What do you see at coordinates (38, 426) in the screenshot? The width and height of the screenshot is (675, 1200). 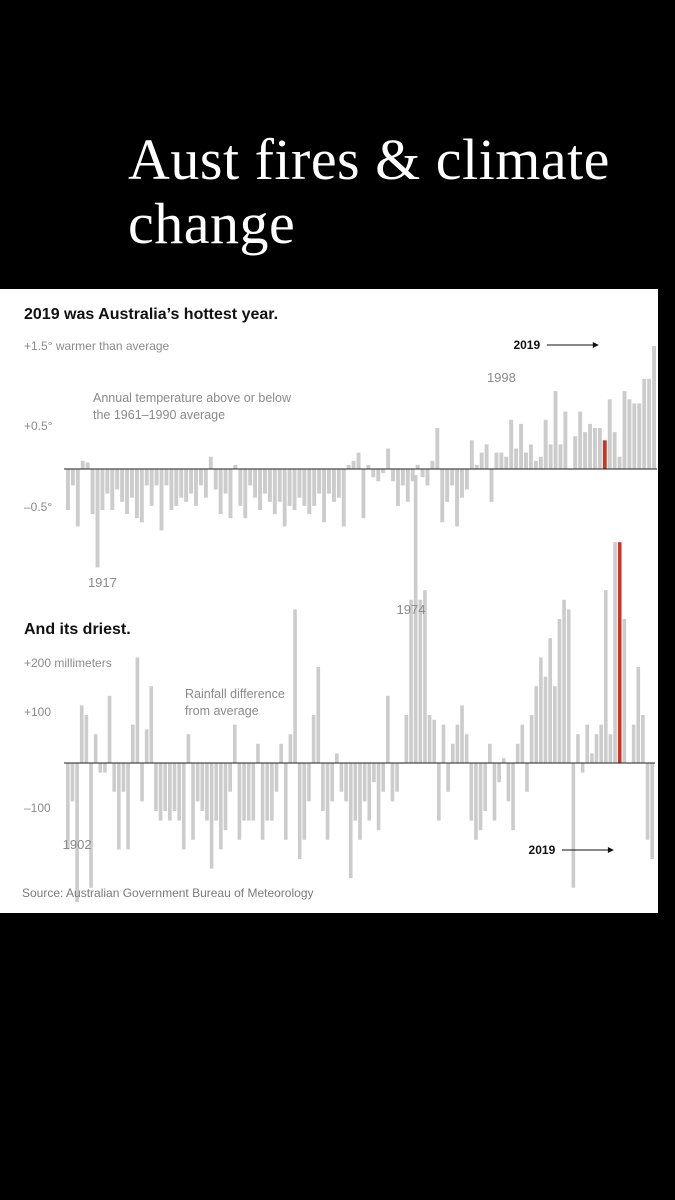 I see `temperature-tick-pos: +0.5°` at bounding box center [38, 426].